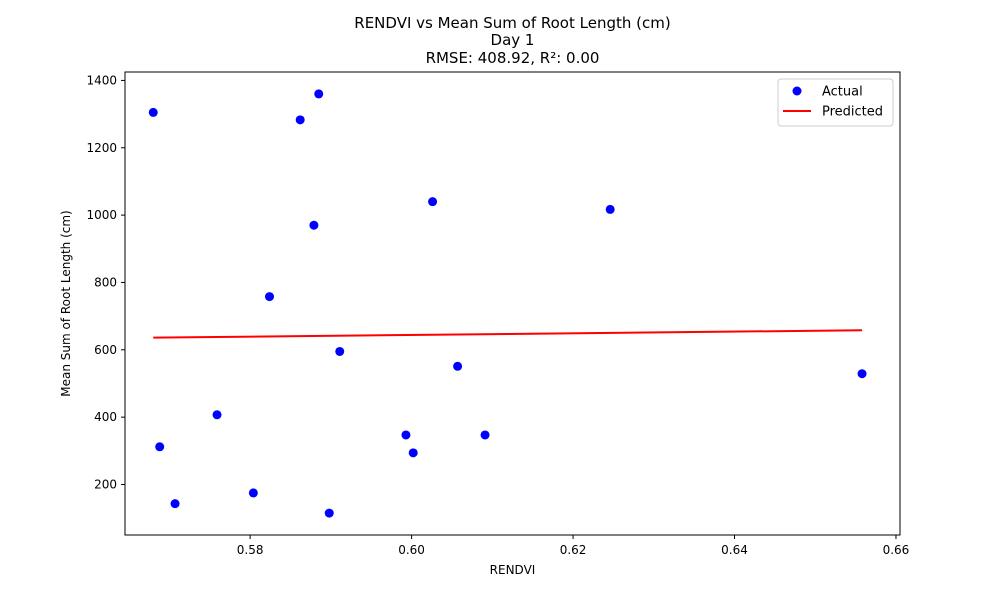  Describe the element at coordinates (105, 417) in the screenshot. I see `y-tick-label: 400` at that location.